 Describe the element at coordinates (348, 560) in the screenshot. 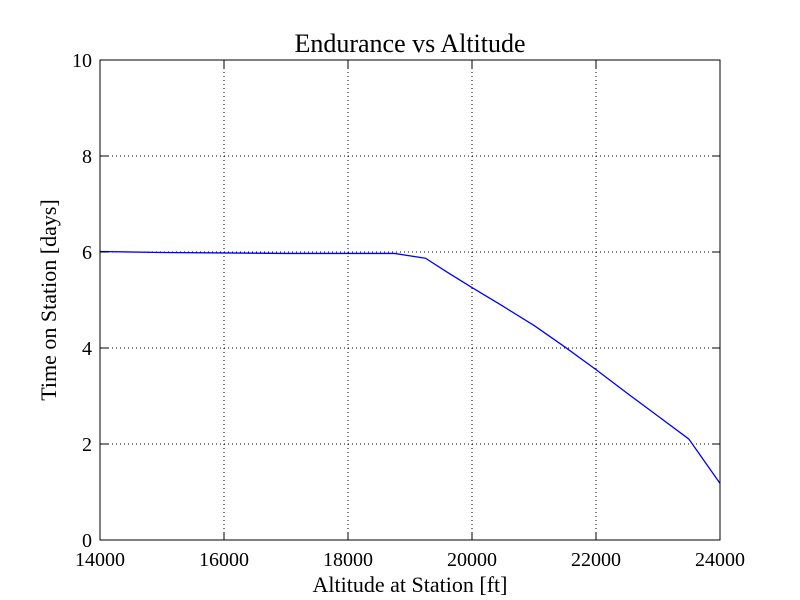

I see `x-tick-label: 18000` at that location.